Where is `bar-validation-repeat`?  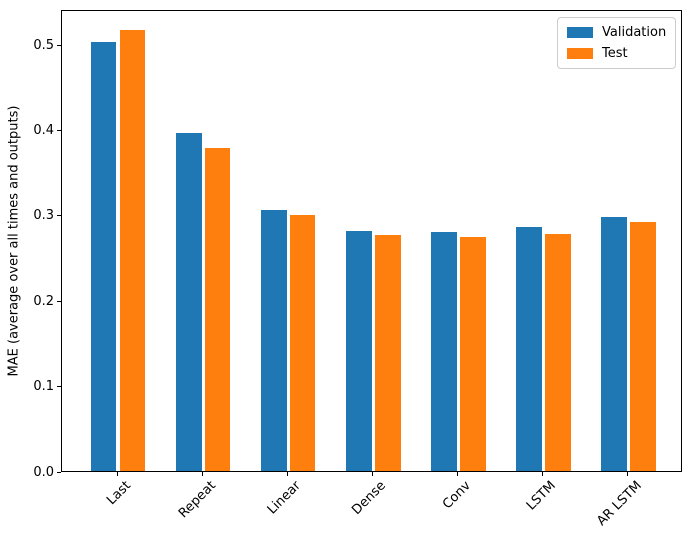 bar-validation-repeat is located at coordinates (188, 301).